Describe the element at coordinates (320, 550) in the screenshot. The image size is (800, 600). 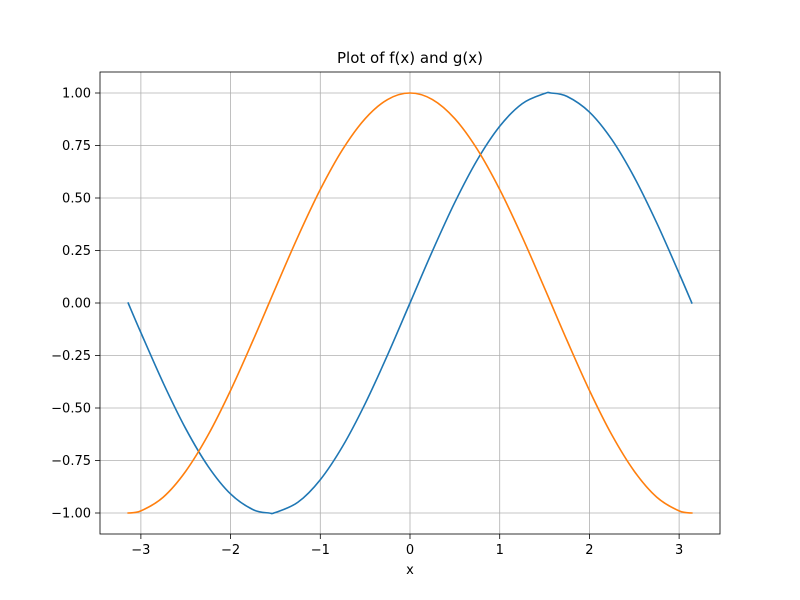
I see `x-tick-label: −1` at that location.